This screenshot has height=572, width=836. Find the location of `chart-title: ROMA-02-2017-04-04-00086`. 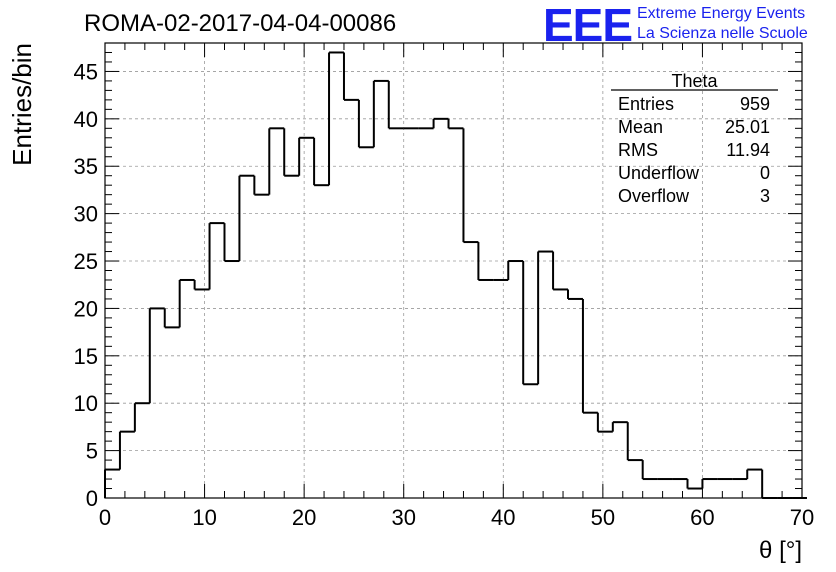

chart-title: ROMA-02-2017-04-04-00086 is located at coordinates (240, 23).